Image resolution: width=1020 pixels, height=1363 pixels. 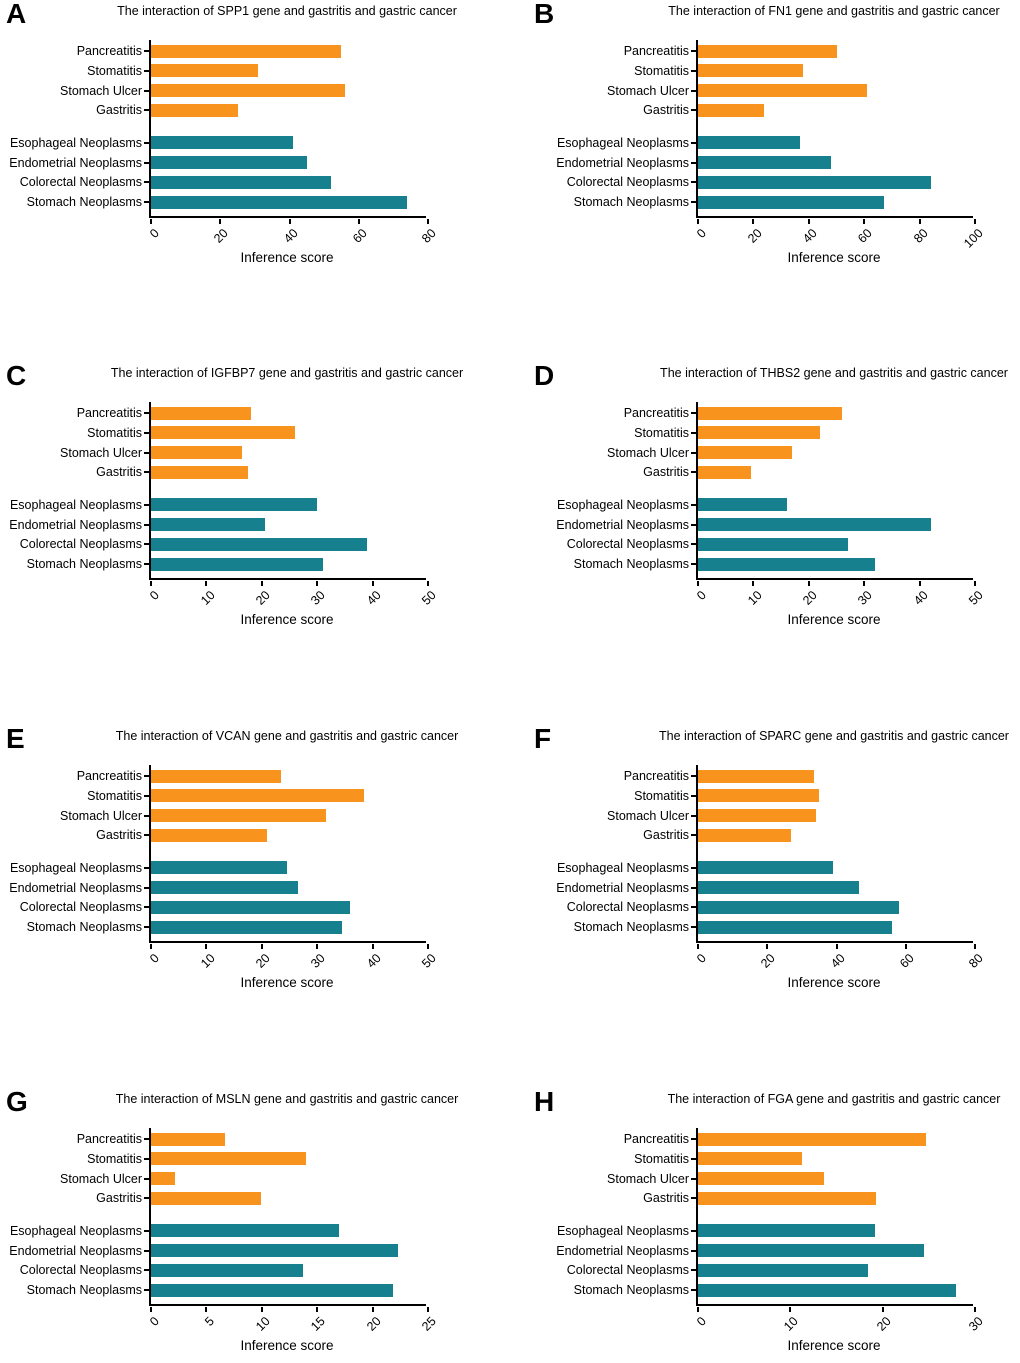 What do you see at coordinates (920, 236) in the screenshot?
I see `x-tick-label: 80` at bounding box center [920, 236].